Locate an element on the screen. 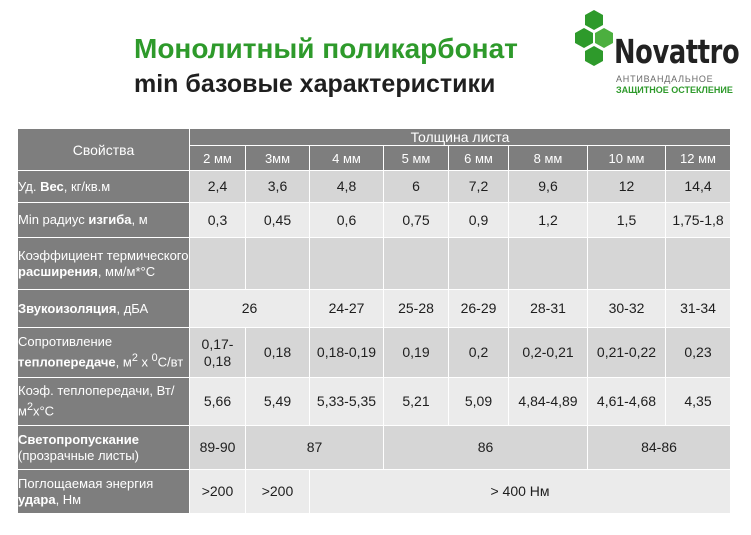  table-cell: 14,4 is located at coordinates (698, 186).